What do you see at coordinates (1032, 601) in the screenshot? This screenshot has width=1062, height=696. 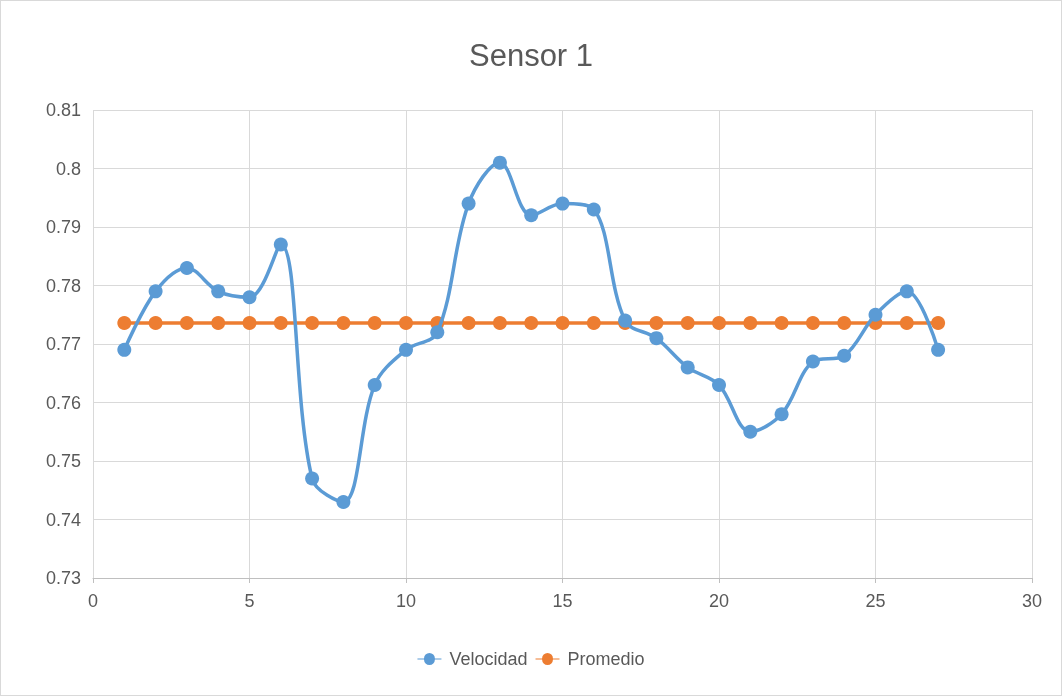 I see `x-tick-label: 30` at bounding box center [1032, 601].